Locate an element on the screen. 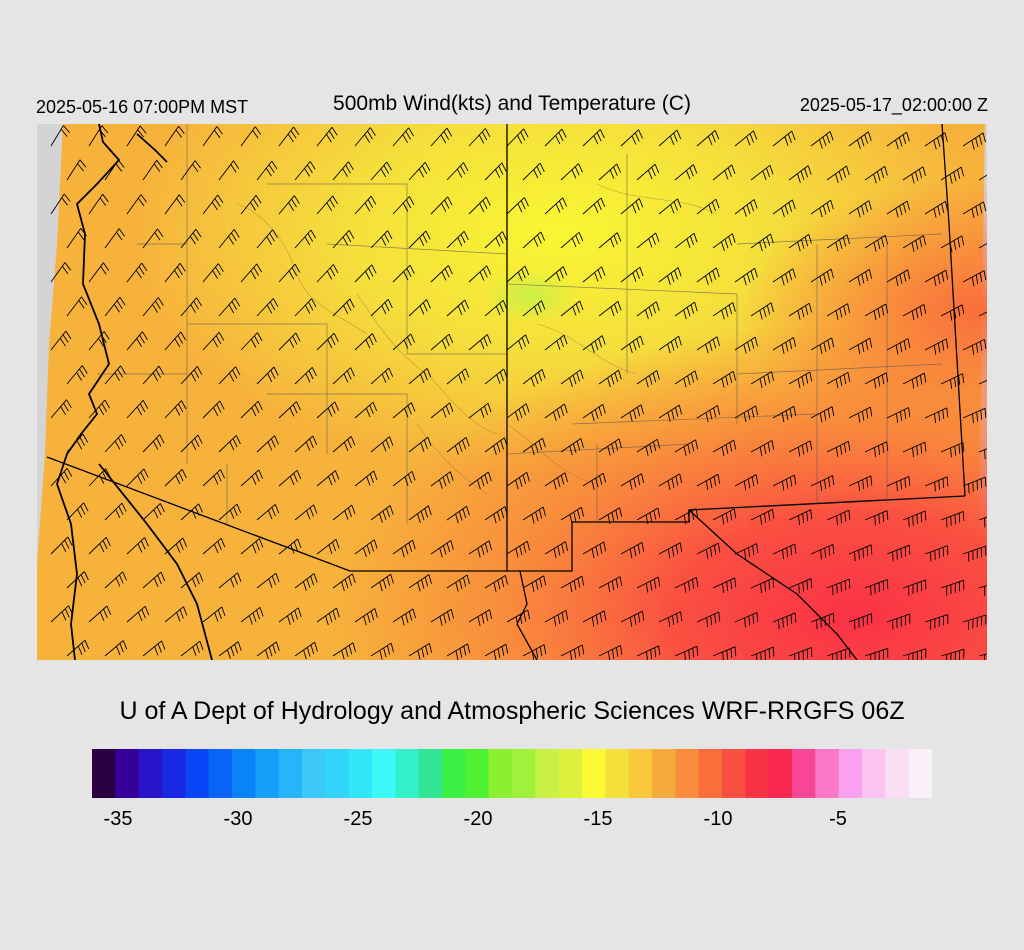 This screenshot has width=1024, height=950. colorbar-tick-label: -5 is located at coordinates (838, 819).